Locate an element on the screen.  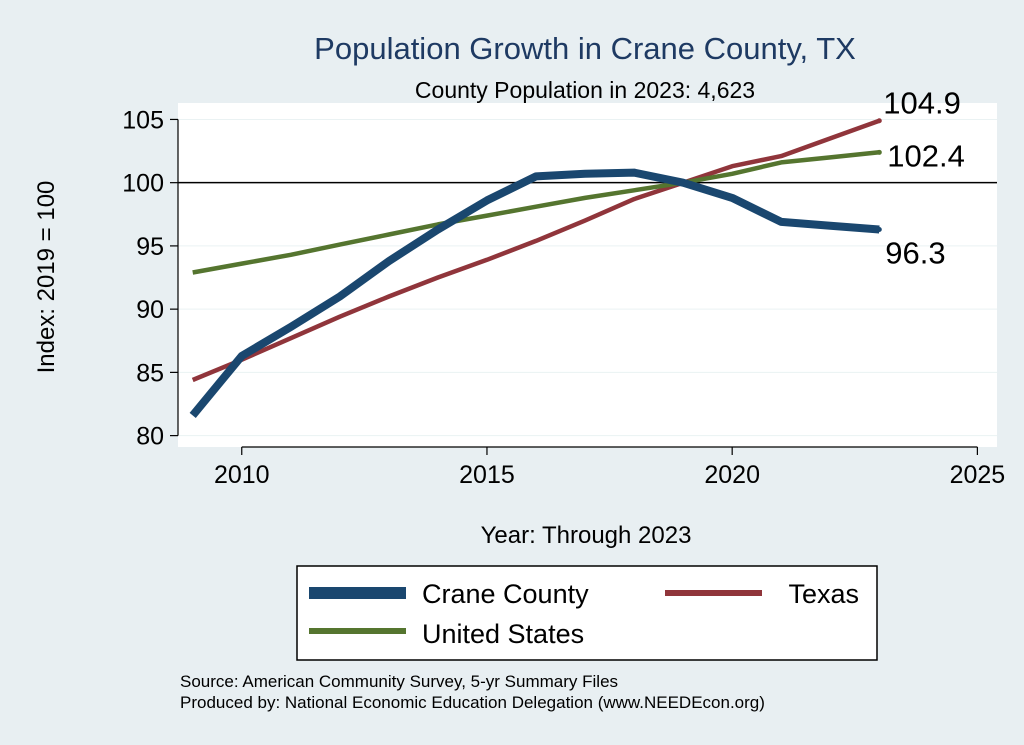
y-tick-label: 105 is located at coordinates (143, 120).